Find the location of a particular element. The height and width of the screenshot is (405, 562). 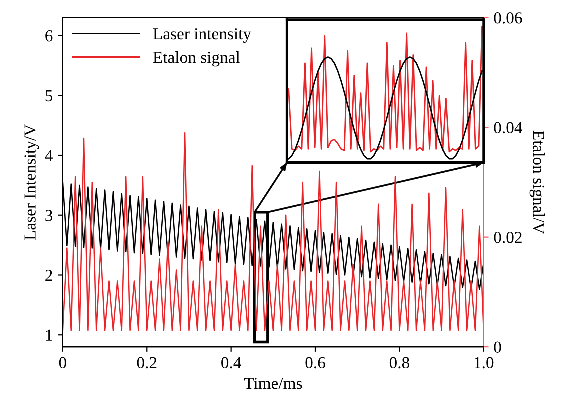

y-axis-title: Laser Intensity/V is located at coordinates (32, 182).